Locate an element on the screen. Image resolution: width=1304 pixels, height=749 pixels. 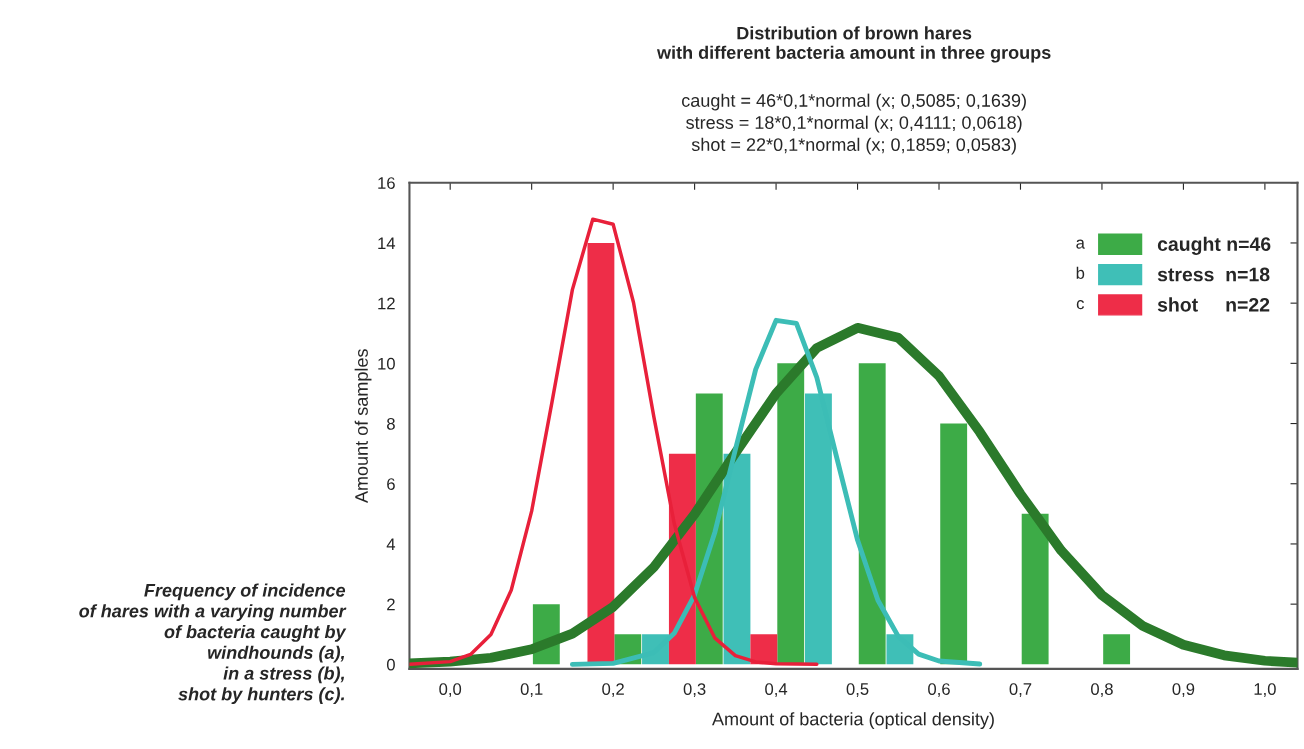
y-tick-label: 12 is located at coordinates (386, 303).